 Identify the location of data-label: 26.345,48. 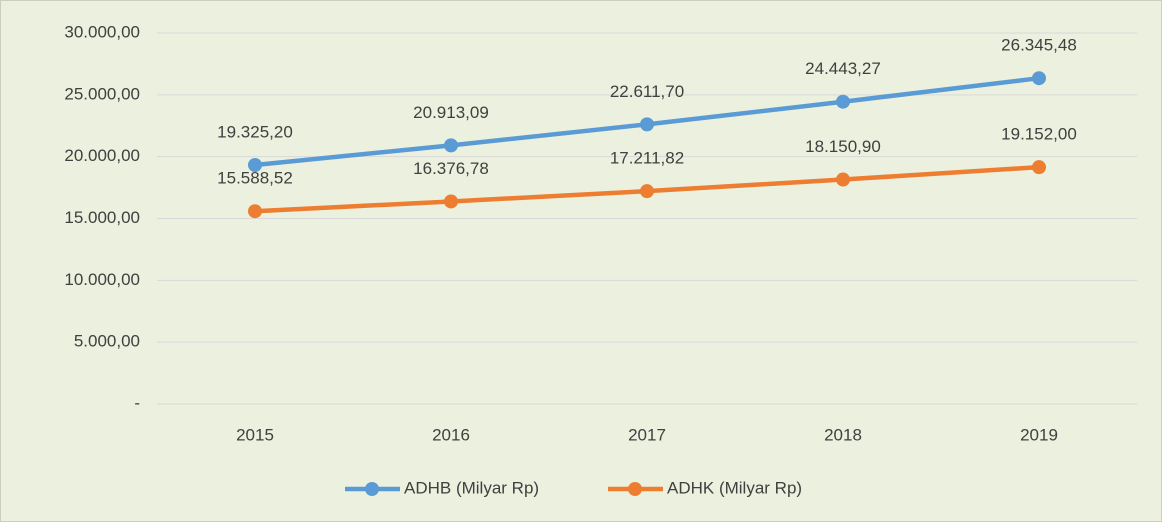
(1039, 45).